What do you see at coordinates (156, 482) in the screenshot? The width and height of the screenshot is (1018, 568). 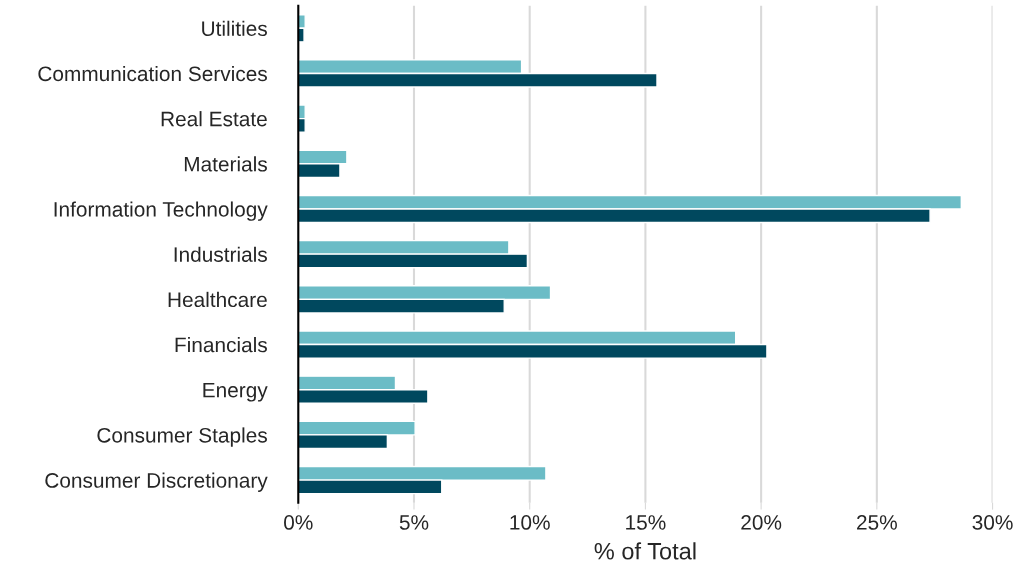 I see `y-tick-label: Consumer Discretionary` at bounding box center [156, 482].